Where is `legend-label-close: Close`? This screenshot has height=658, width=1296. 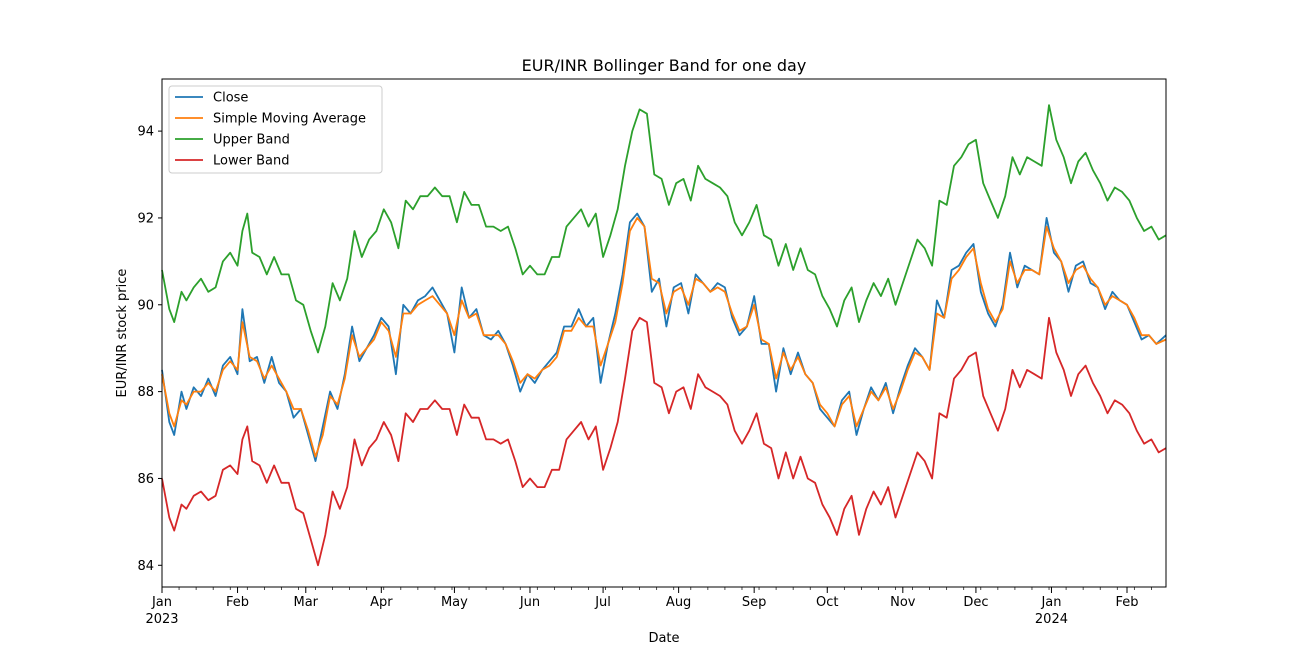
legend-label-close: Close is located at coordinates (230, 98).